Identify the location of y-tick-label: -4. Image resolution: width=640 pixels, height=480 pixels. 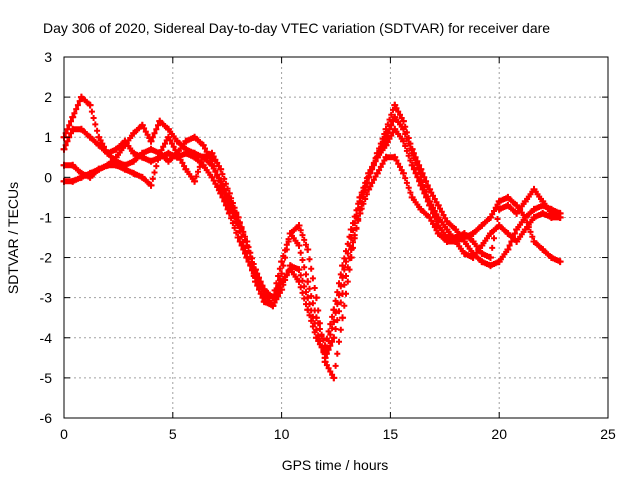
(46, 338).